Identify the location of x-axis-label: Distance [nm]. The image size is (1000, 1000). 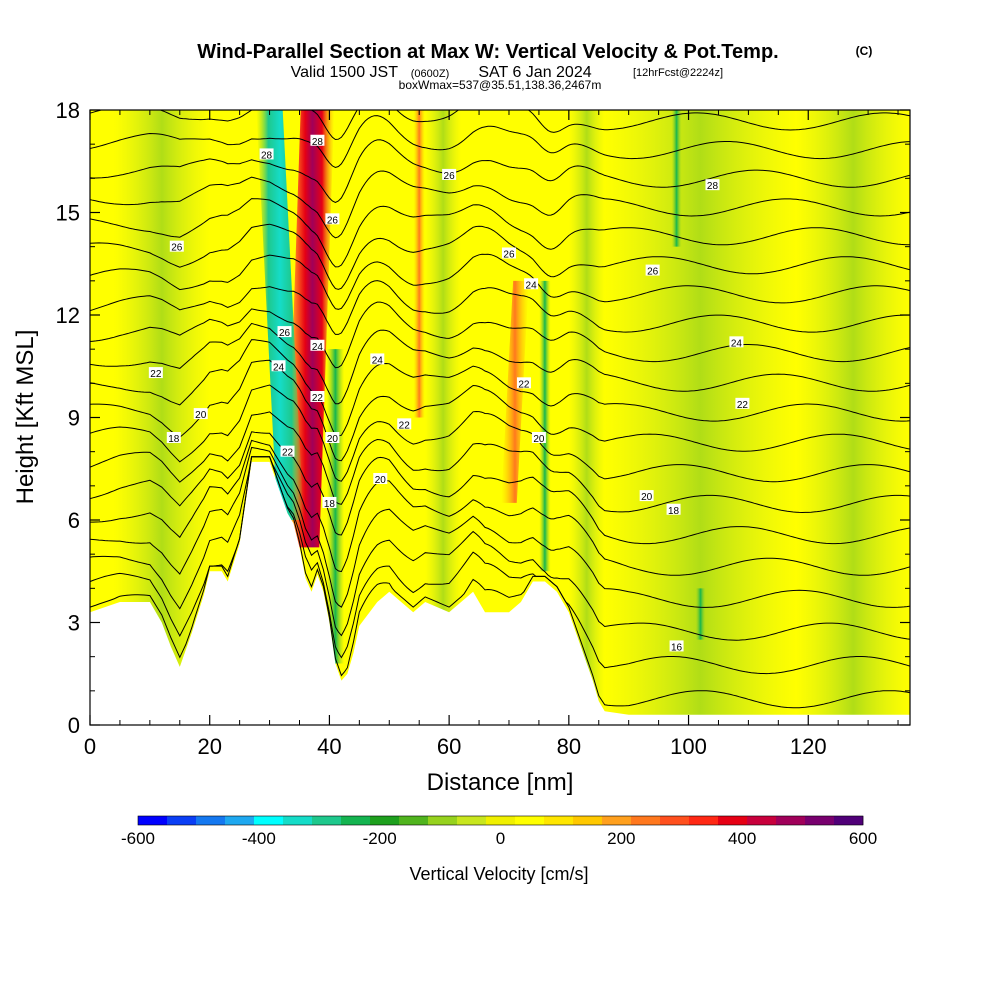
(500, 782).